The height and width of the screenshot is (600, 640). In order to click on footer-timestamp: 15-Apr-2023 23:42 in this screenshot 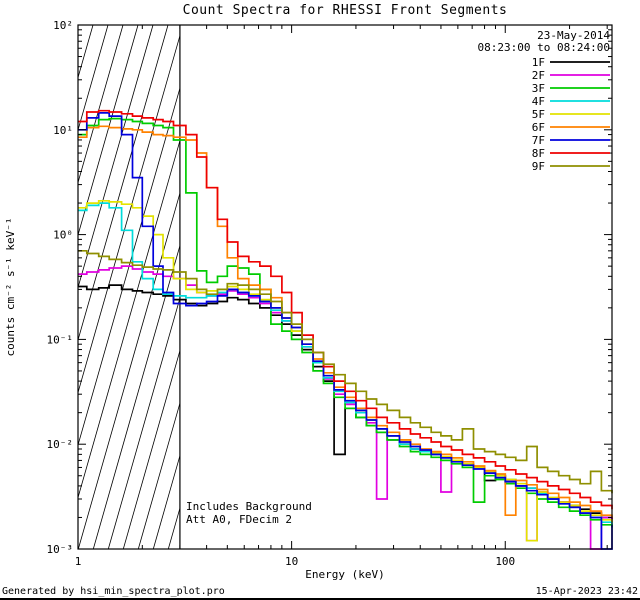, I will do `click(587, 591)`.